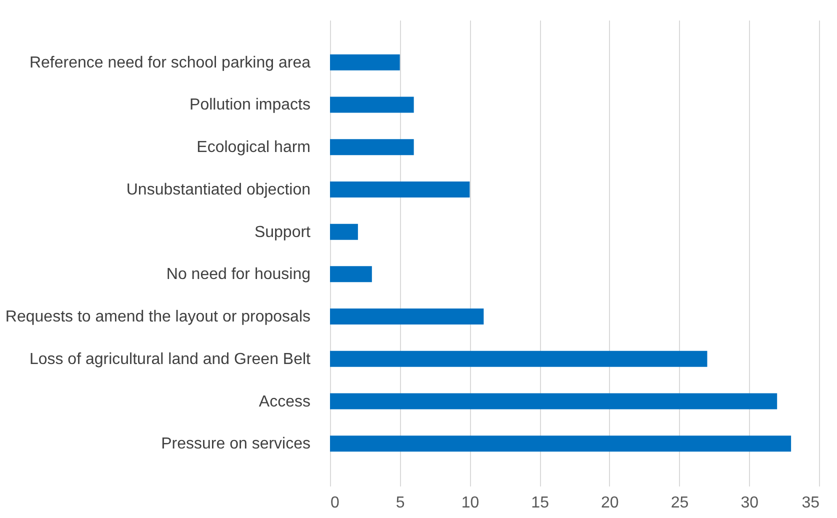  Describe the element at coordinates (679, 503) in the screenshot. I see `x-tick-label: 25` at that location.